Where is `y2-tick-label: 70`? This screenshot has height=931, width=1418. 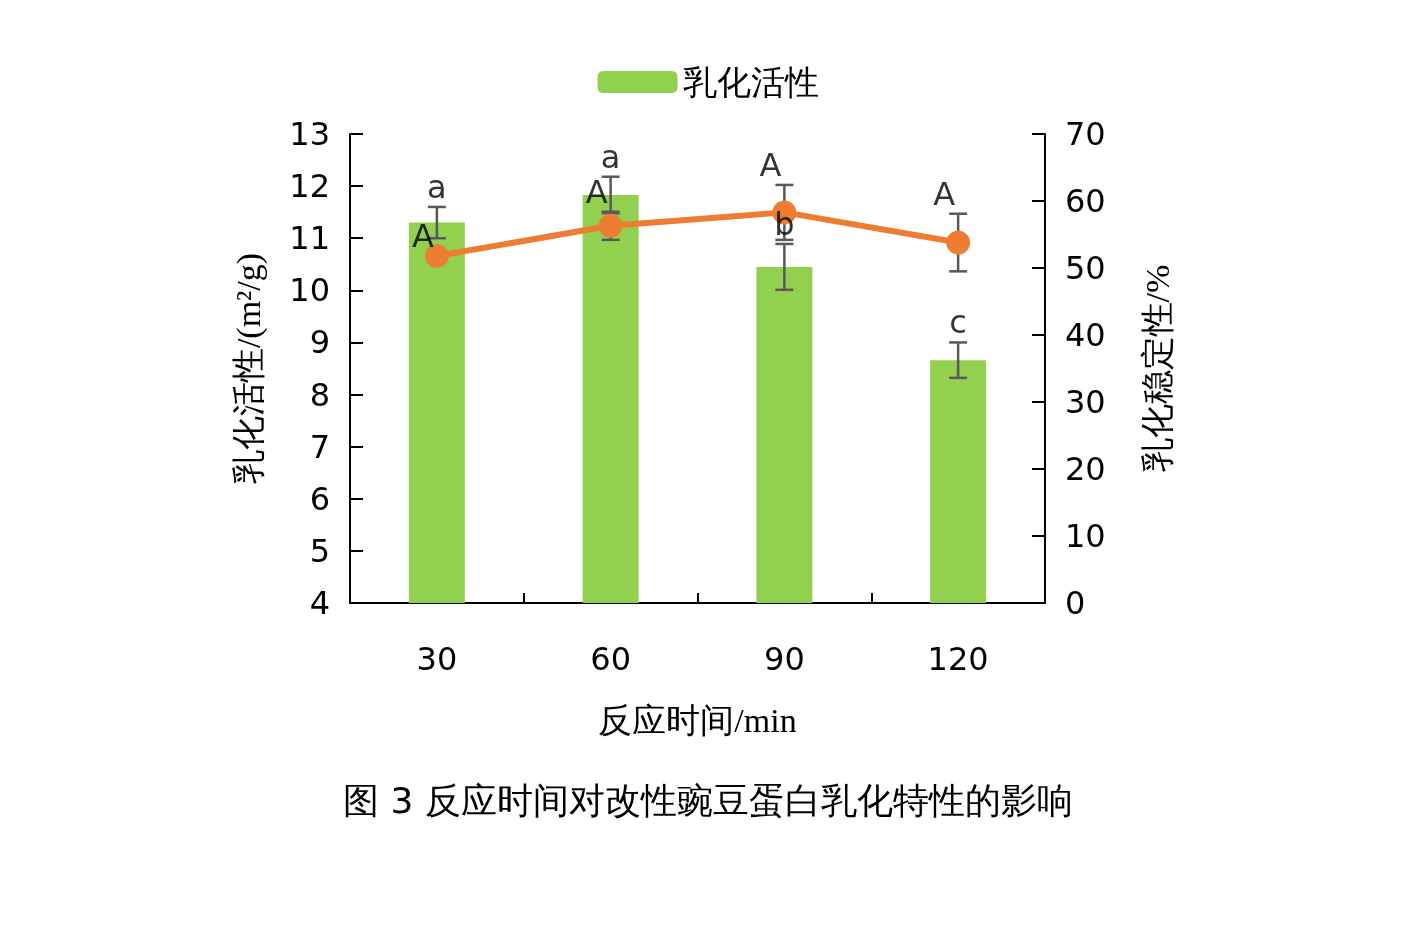 y2-tick-label: 70 is located at coordinates (1085, 134).